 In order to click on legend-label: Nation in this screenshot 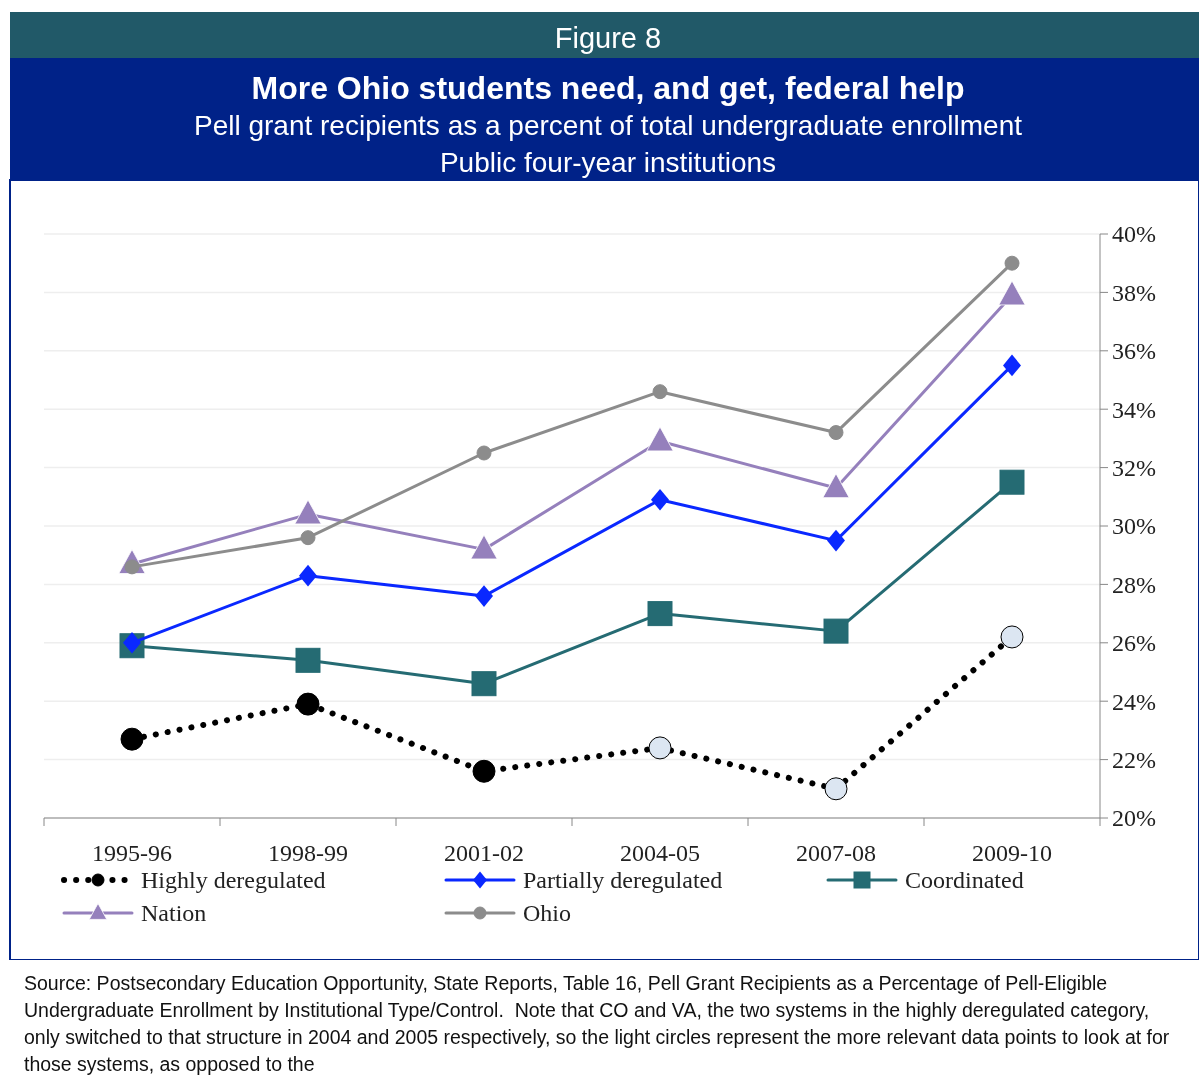, I will do `click(174, 913)`.